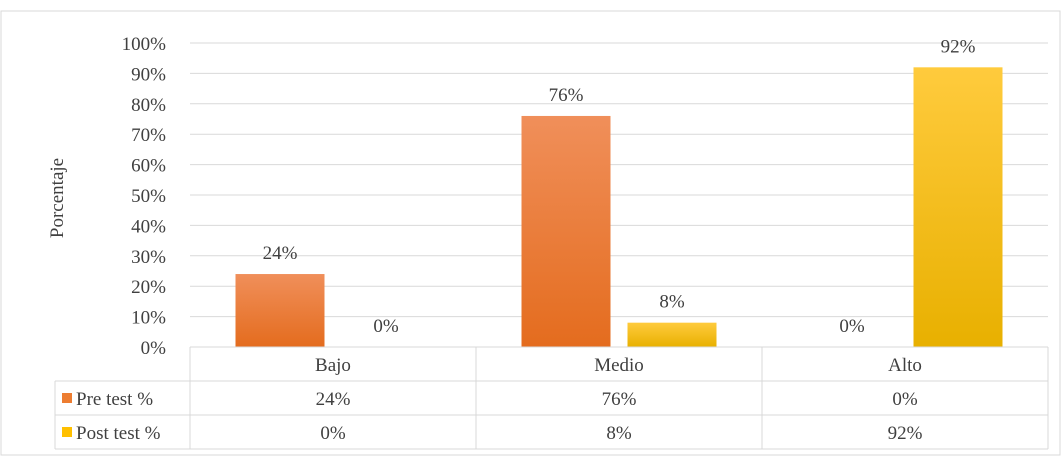 Image resolution: width=1062 pixels, height=457 pixels. What do you see at coordinates (905, 365) in the screenshot?
I see `x-tick-label: Alto` at bounding box center [905, 365].